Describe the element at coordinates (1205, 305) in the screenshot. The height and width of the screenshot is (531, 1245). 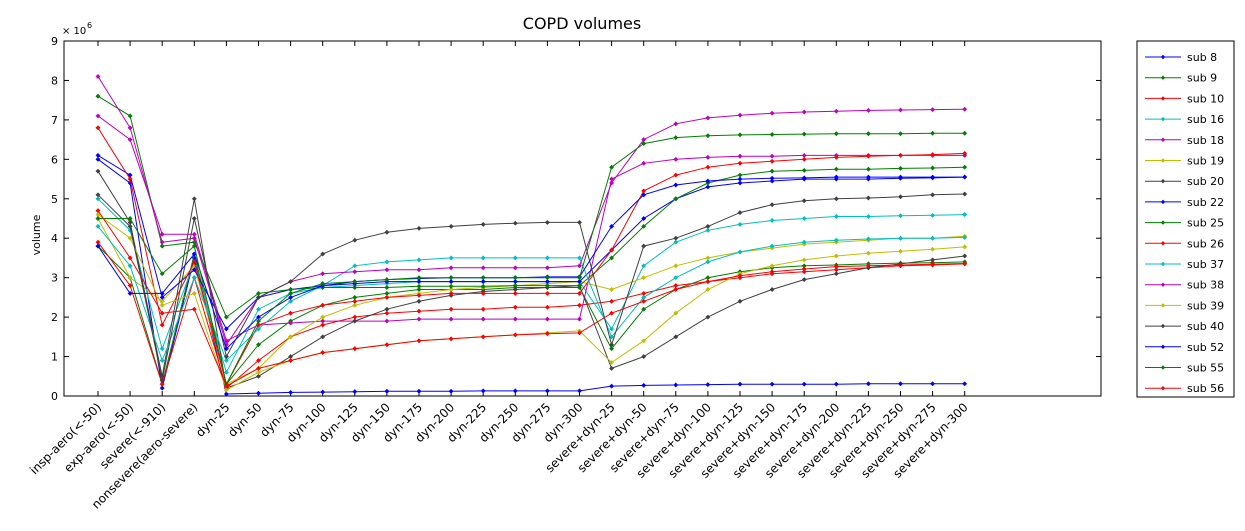
I see `legend-label: sub 39` at that location.